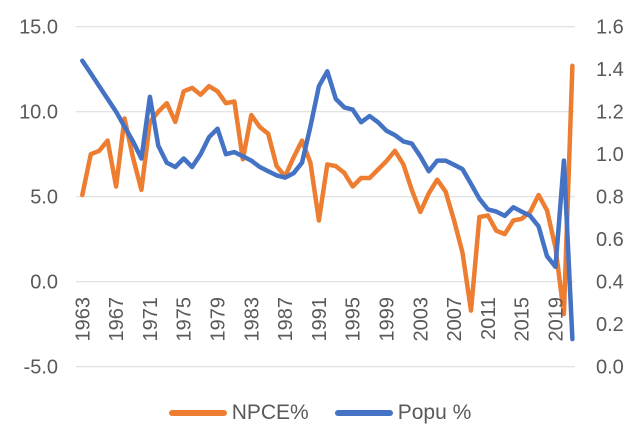 This screenshot has height=444, width=640. Describe the element at coordinates (38, 28) in the screenshot. I see `left-axis-tick-label: 15.0` at that location.